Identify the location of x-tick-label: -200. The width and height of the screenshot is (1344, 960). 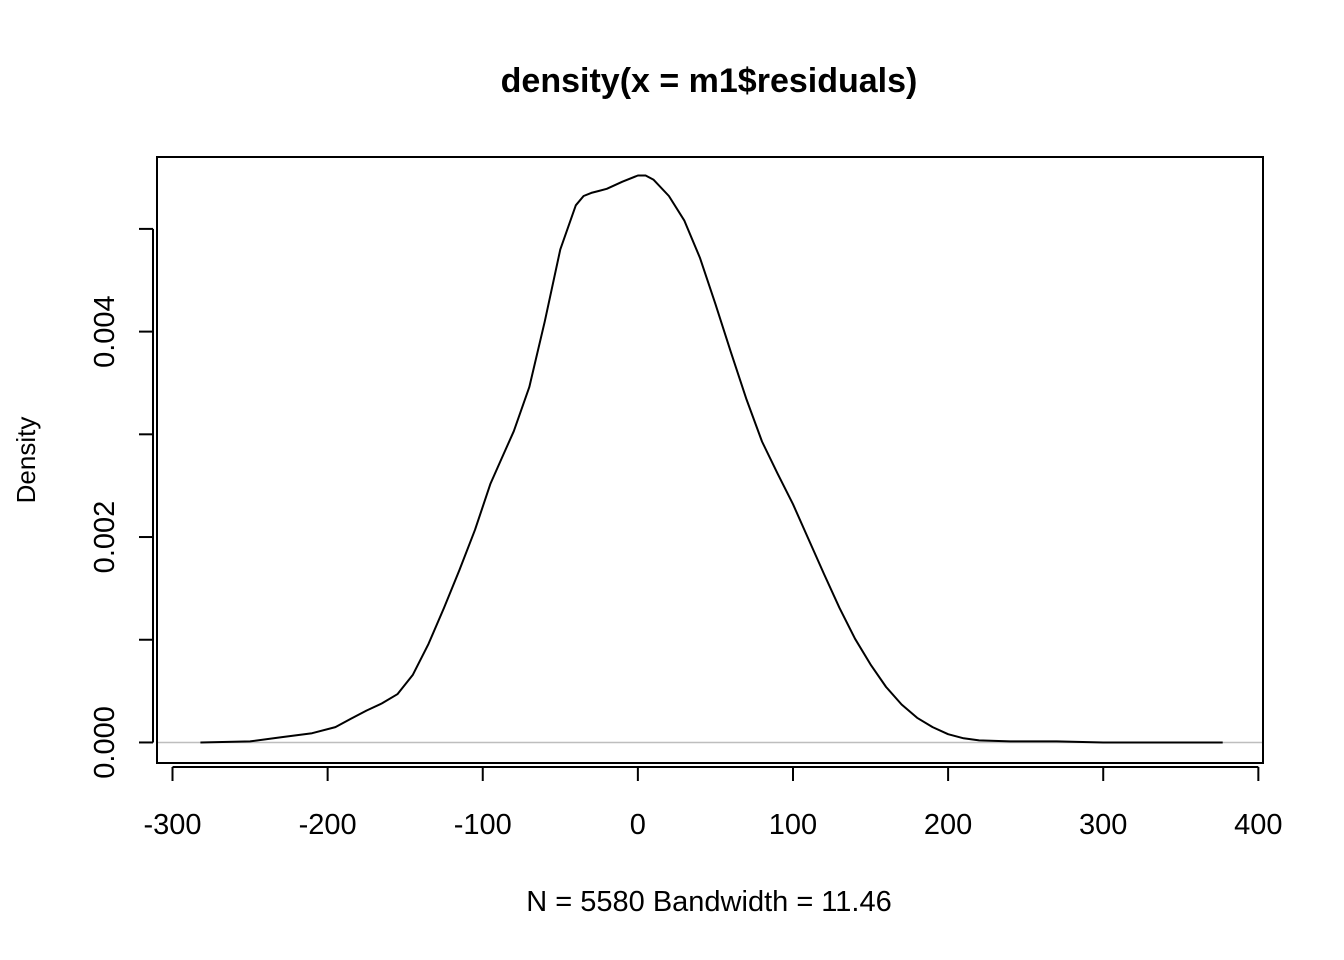
(328, 825).